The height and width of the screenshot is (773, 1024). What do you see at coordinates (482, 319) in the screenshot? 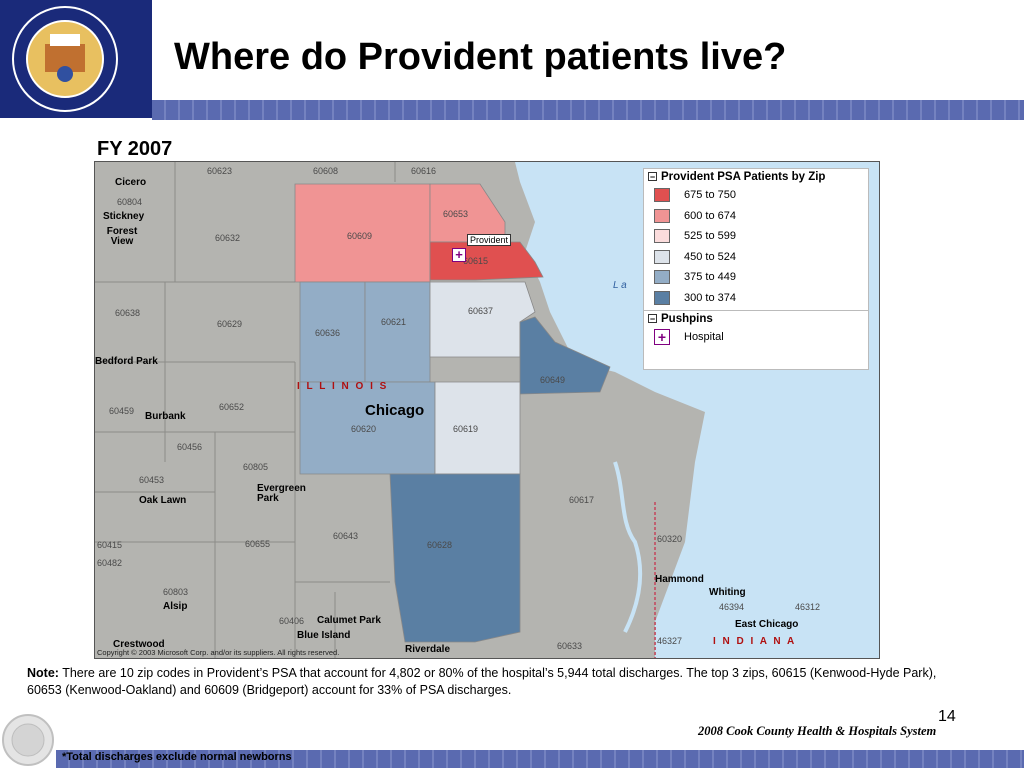
I see `zip-60637-area` at bounding box center [482, 319].